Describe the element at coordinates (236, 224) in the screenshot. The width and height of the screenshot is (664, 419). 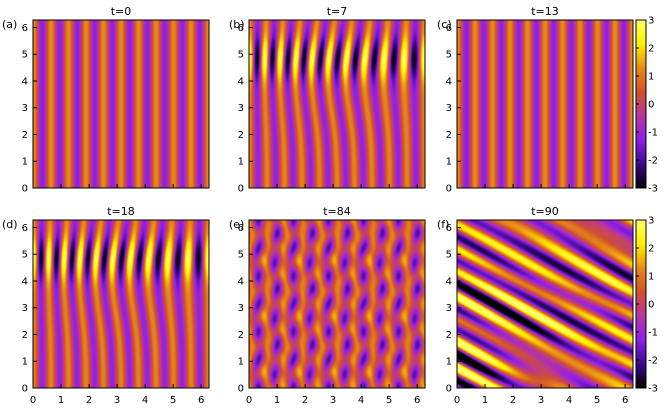
I see `panel-label: (e)` at that location.